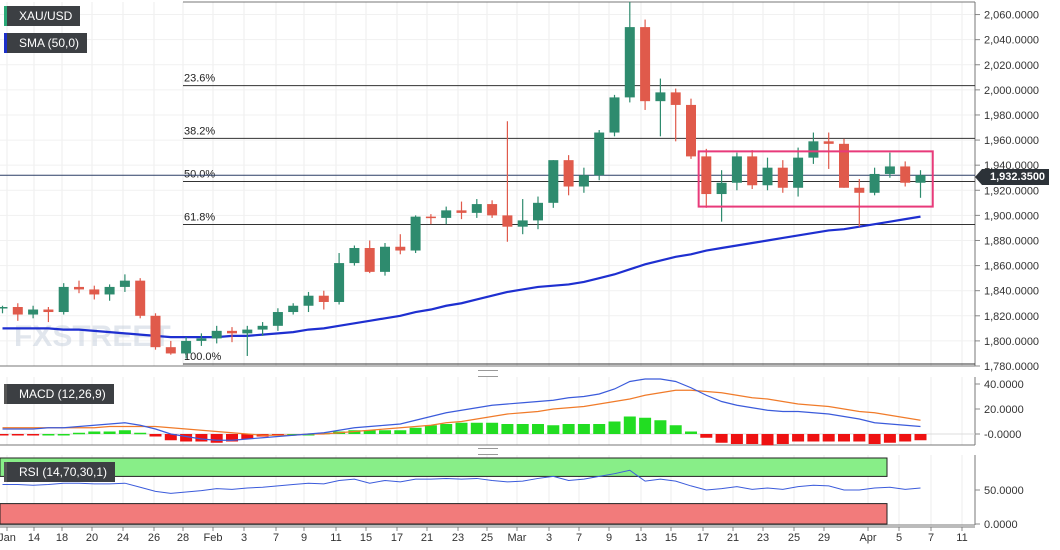  I want to click on macd-line, so click(461, 409).